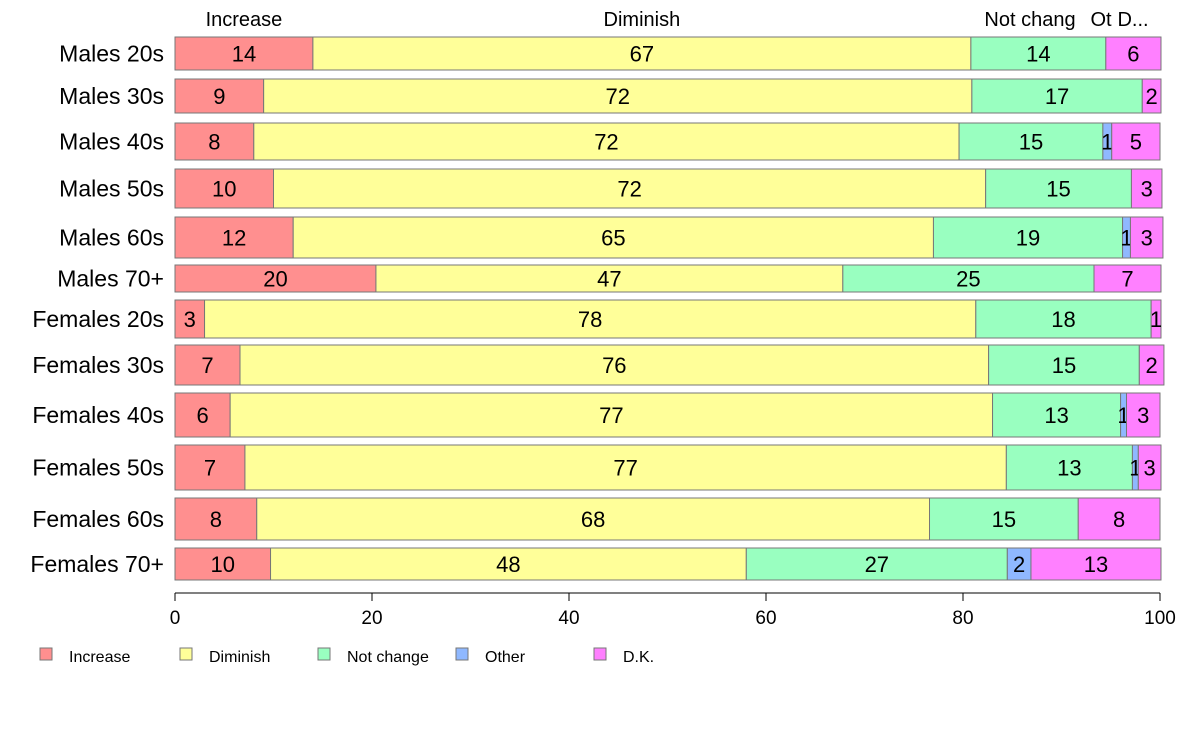 This screenshot has height=736, width=1188. What do you see at coordinates (234, 238) in the screenshot?
I see `data-label: 12` at bounding box center [234, 238].